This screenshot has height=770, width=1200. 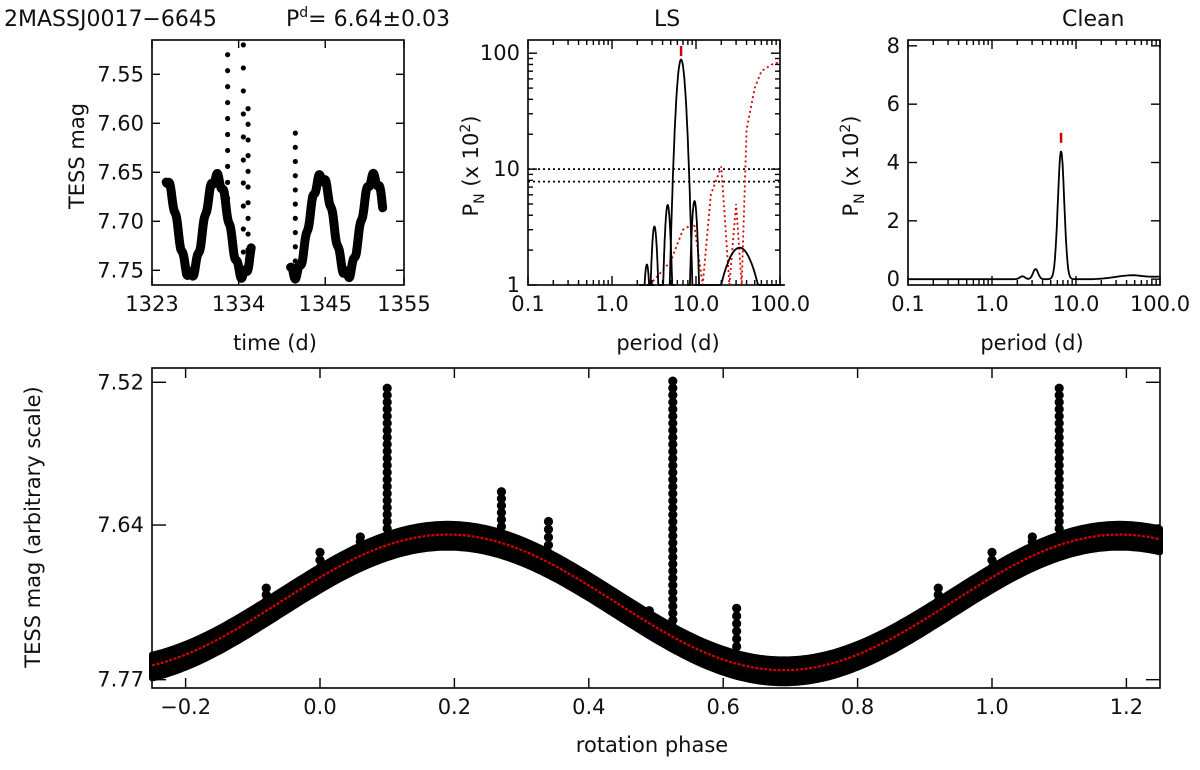 What do you see at coordinates (303, 13) in the screenshot?
I see `period-superscript: d` at bounding box center [303, 13].